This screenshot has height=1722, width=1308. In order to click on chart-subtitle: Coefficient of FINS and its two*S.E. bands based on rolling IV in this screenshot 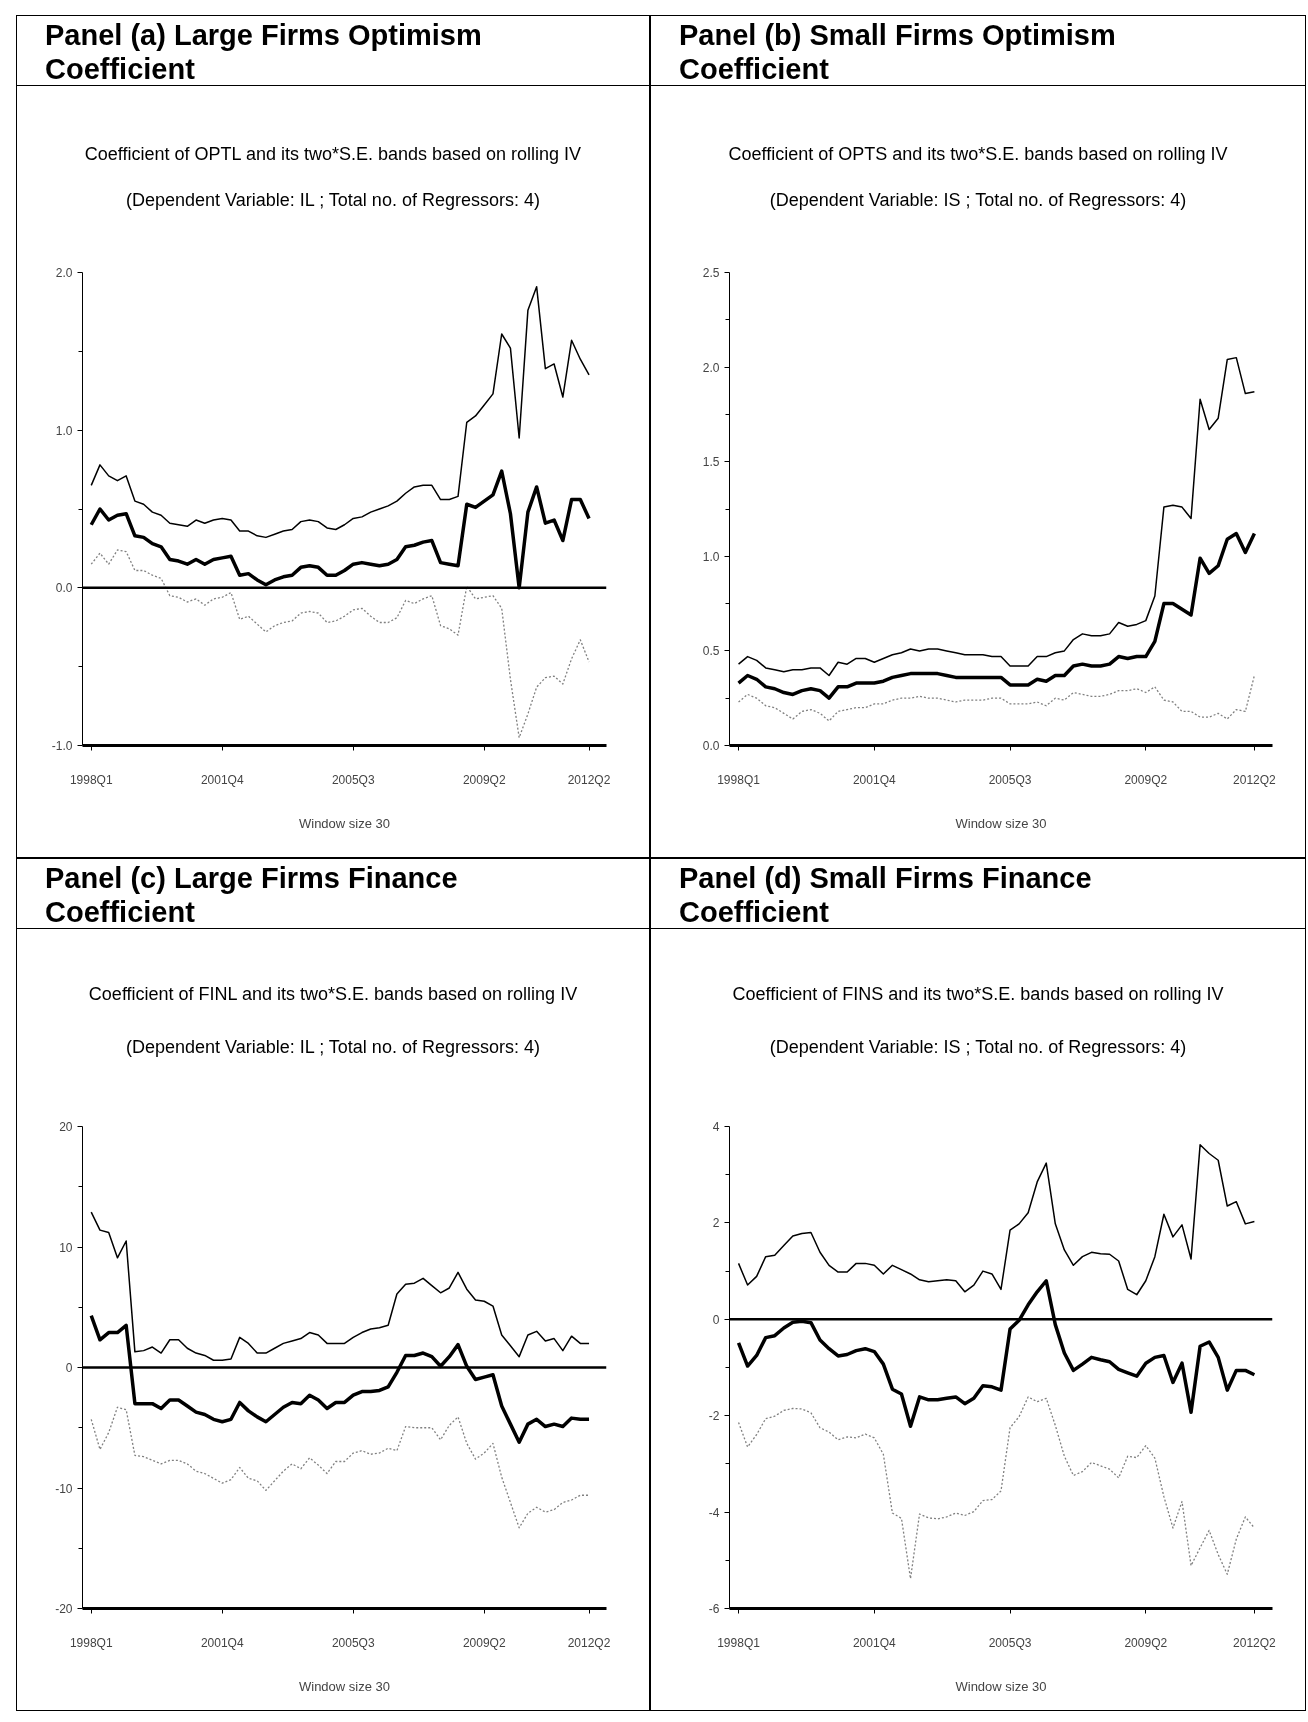, I will do `click(978, 994)`.